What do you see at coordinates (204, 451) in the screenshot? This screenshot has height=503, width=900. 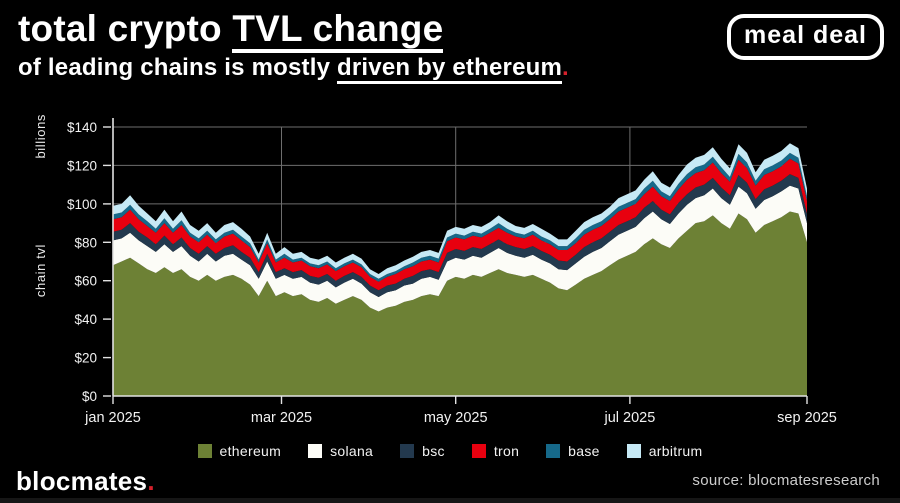 I see `legend-swatch-ethereum` at bounding box center [204, 451].